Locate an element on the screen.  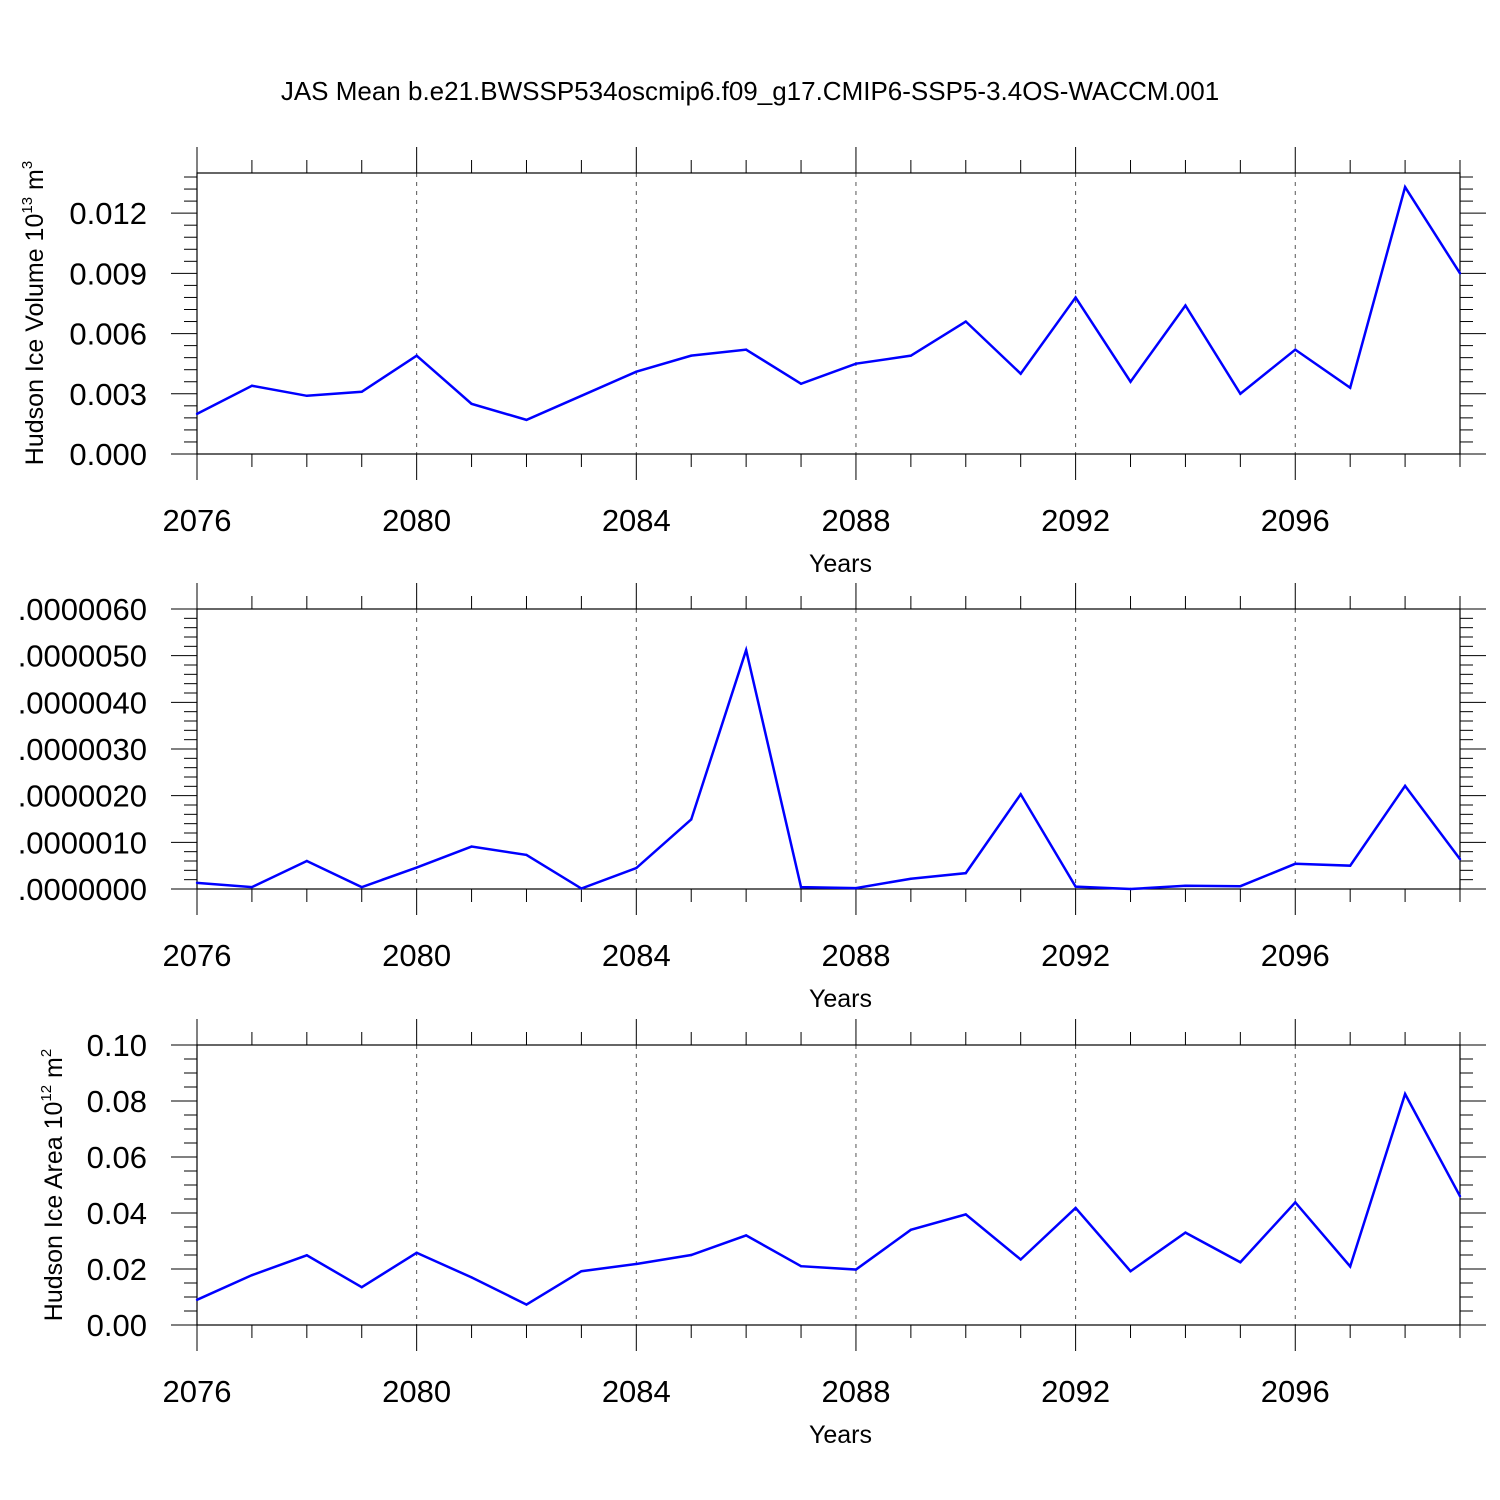
y-axis-title: Hudson Ice Volume 1013 m3 is located at coordinates (34, 313).